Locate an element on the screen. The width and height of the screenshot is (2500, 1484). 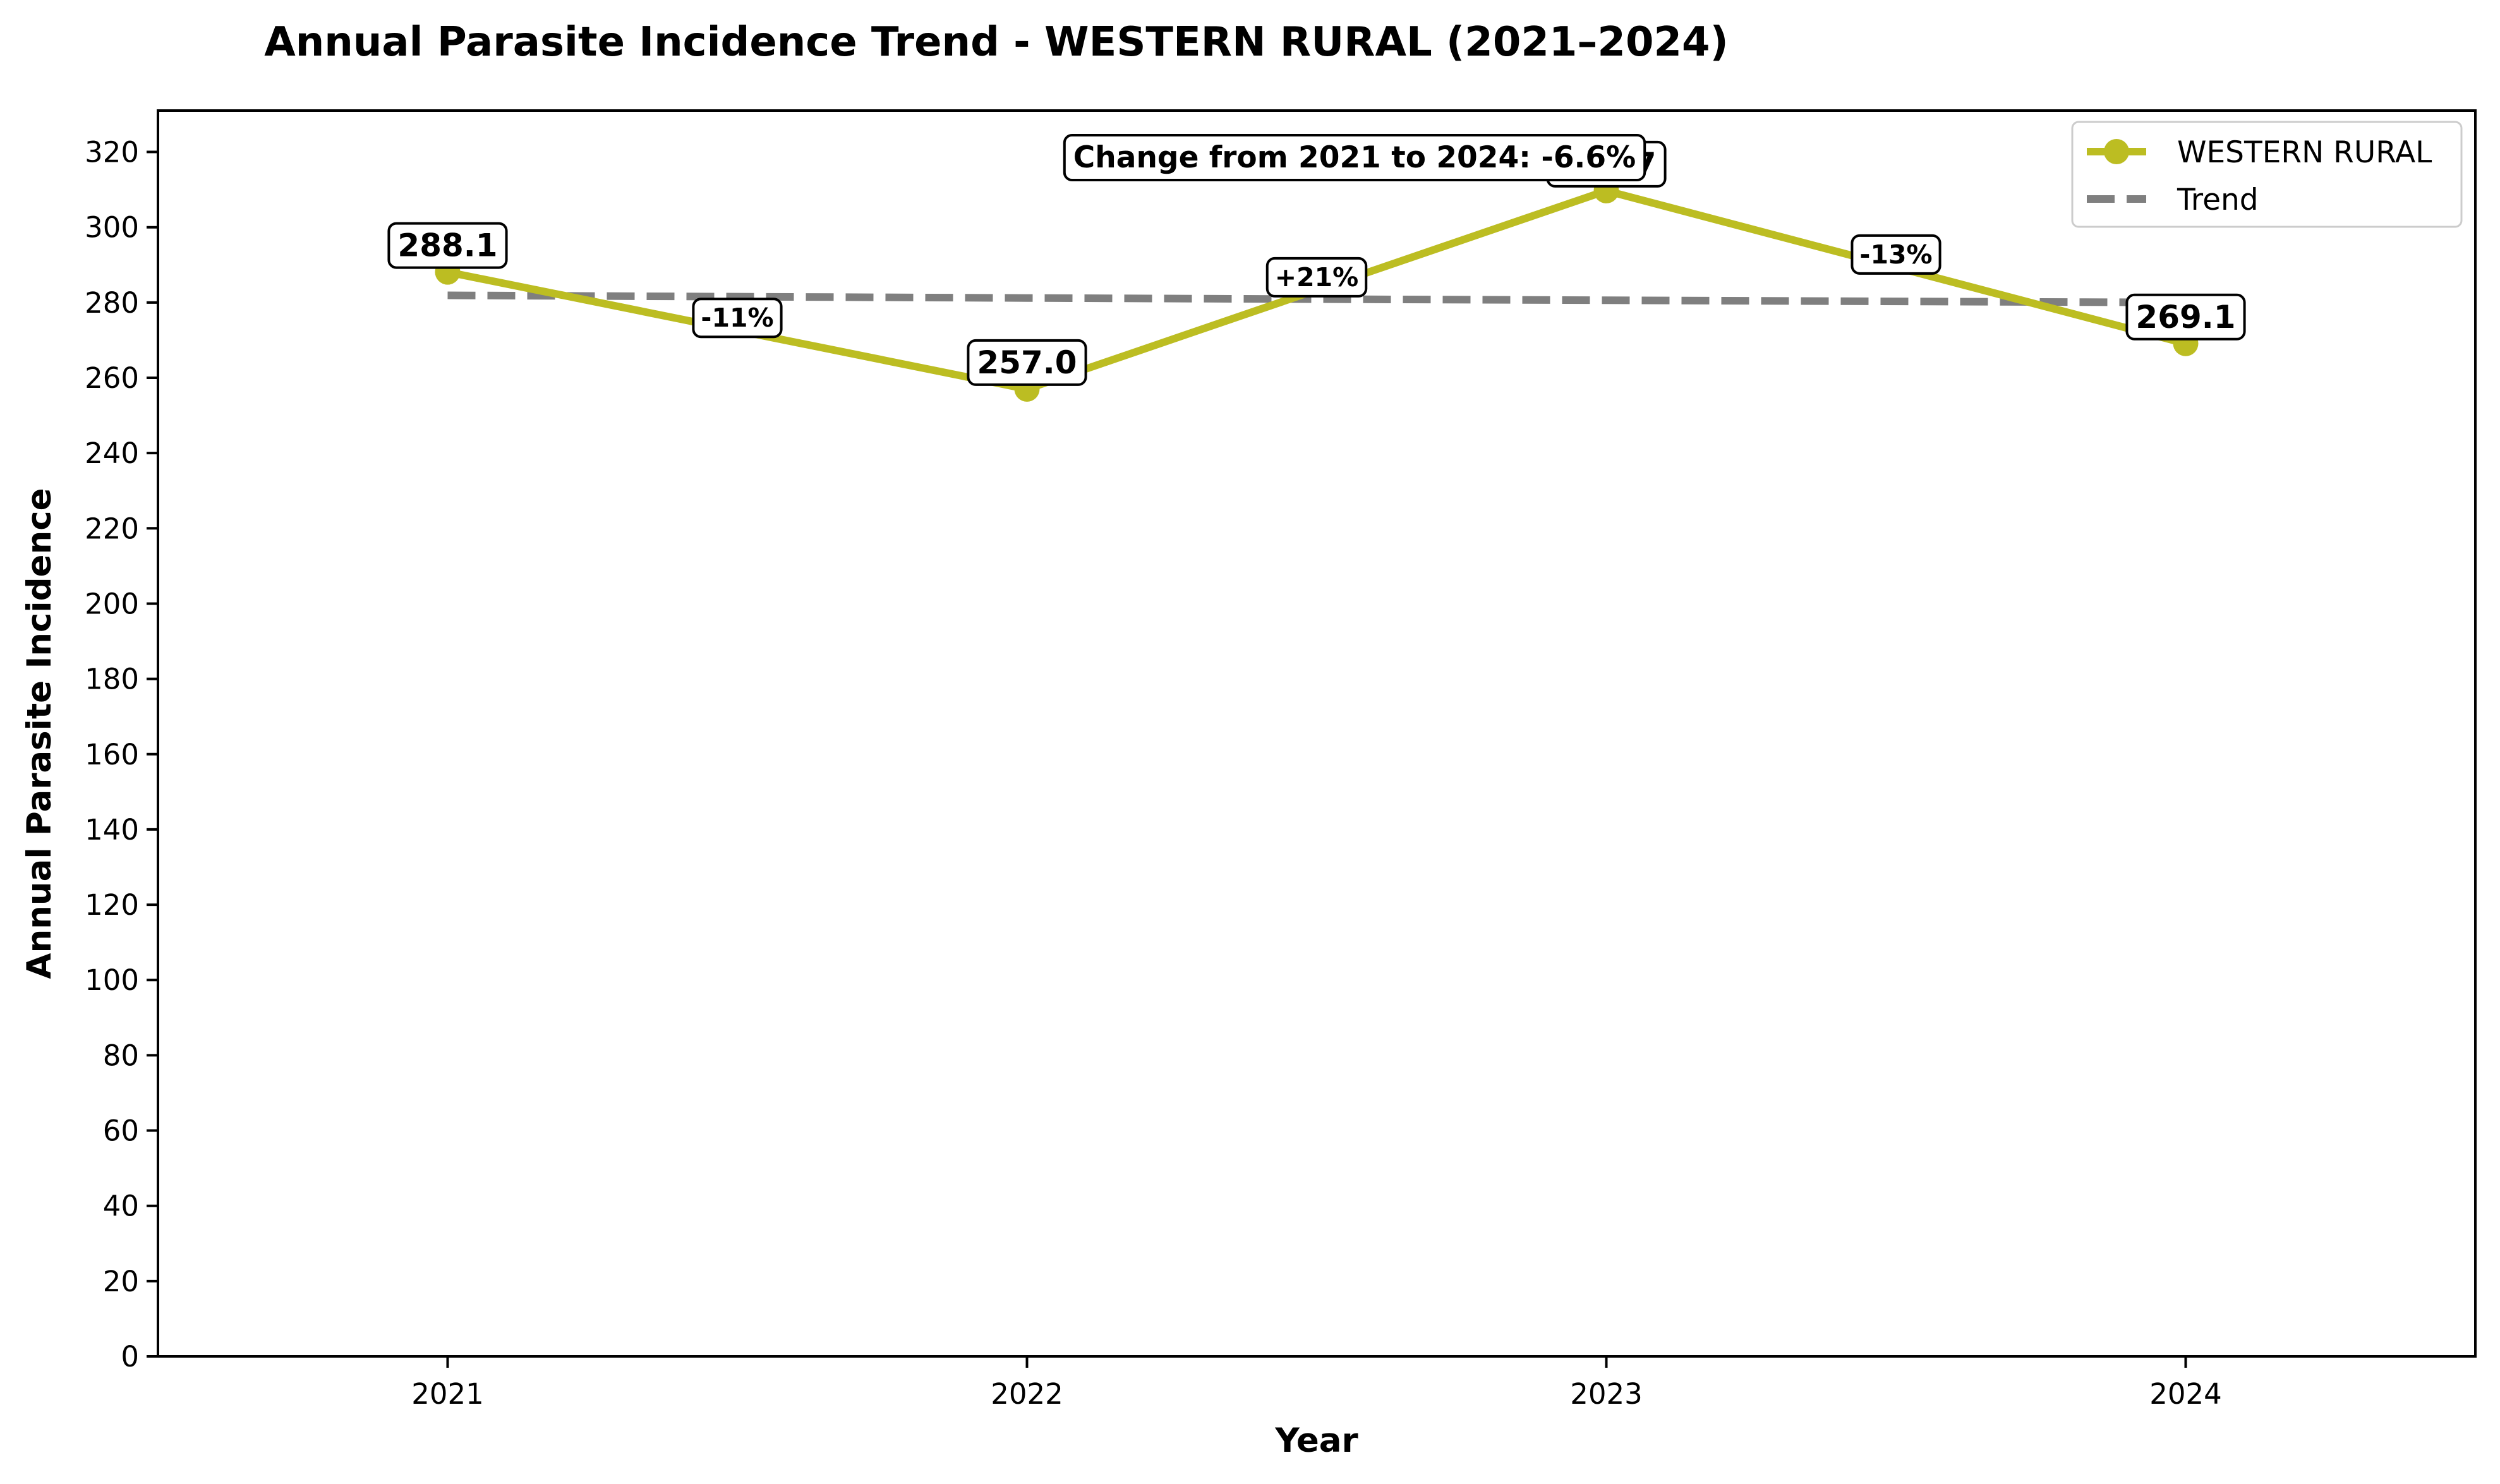
value-label-text: 269.1 is located at coordinates (2185, 317).